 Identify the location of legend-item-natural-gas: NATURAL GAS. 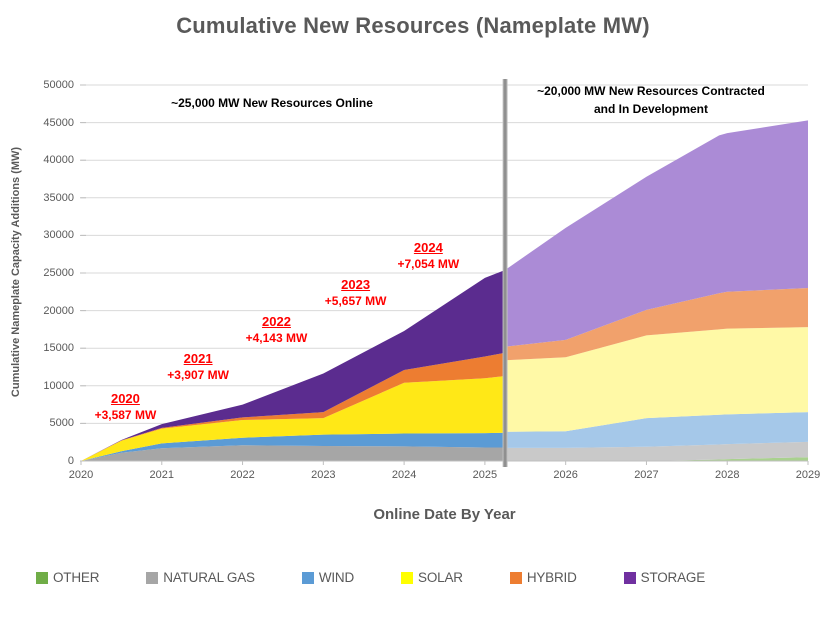
(200, 577).